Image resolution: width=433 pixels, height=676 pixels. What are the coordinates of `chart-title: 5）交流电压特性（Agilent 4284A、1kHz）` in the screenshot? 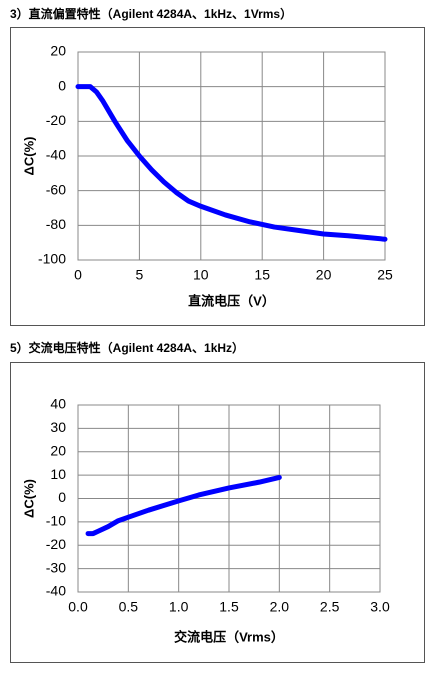 It's located at (127, 347).